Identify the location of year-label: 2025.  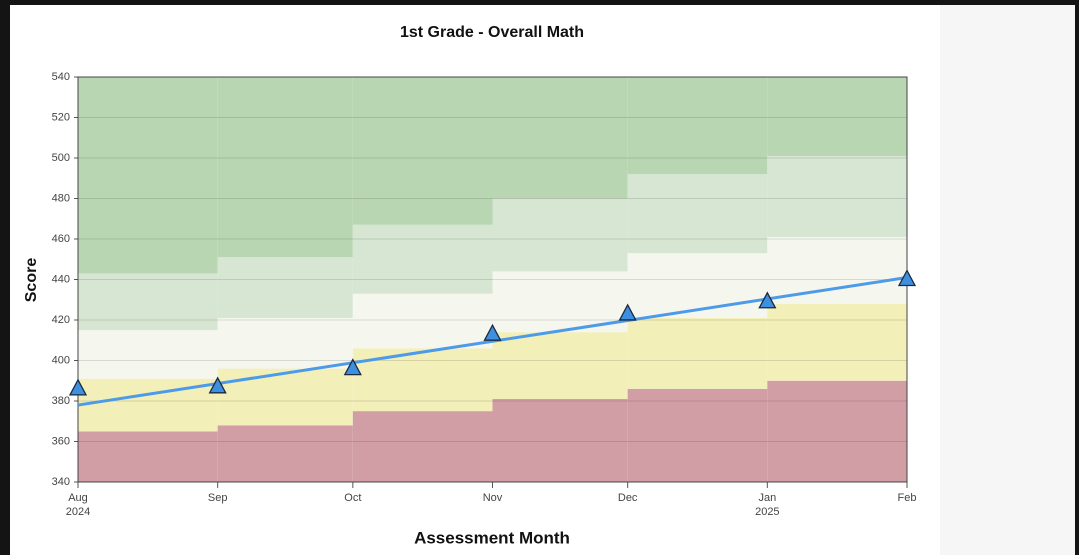
(767, 512).